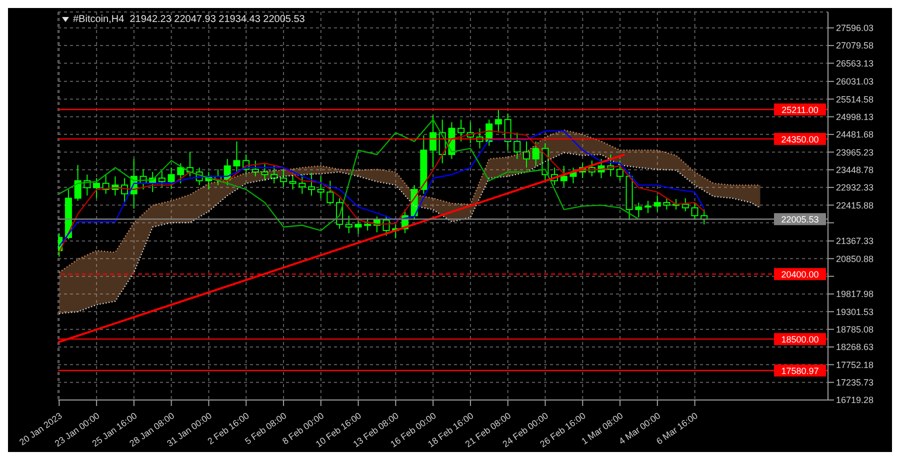  What do you see at coordinates (800, 275) in the screenshot?
I see `ref-line-label: 20400.00` at bounding box center [800, 275].